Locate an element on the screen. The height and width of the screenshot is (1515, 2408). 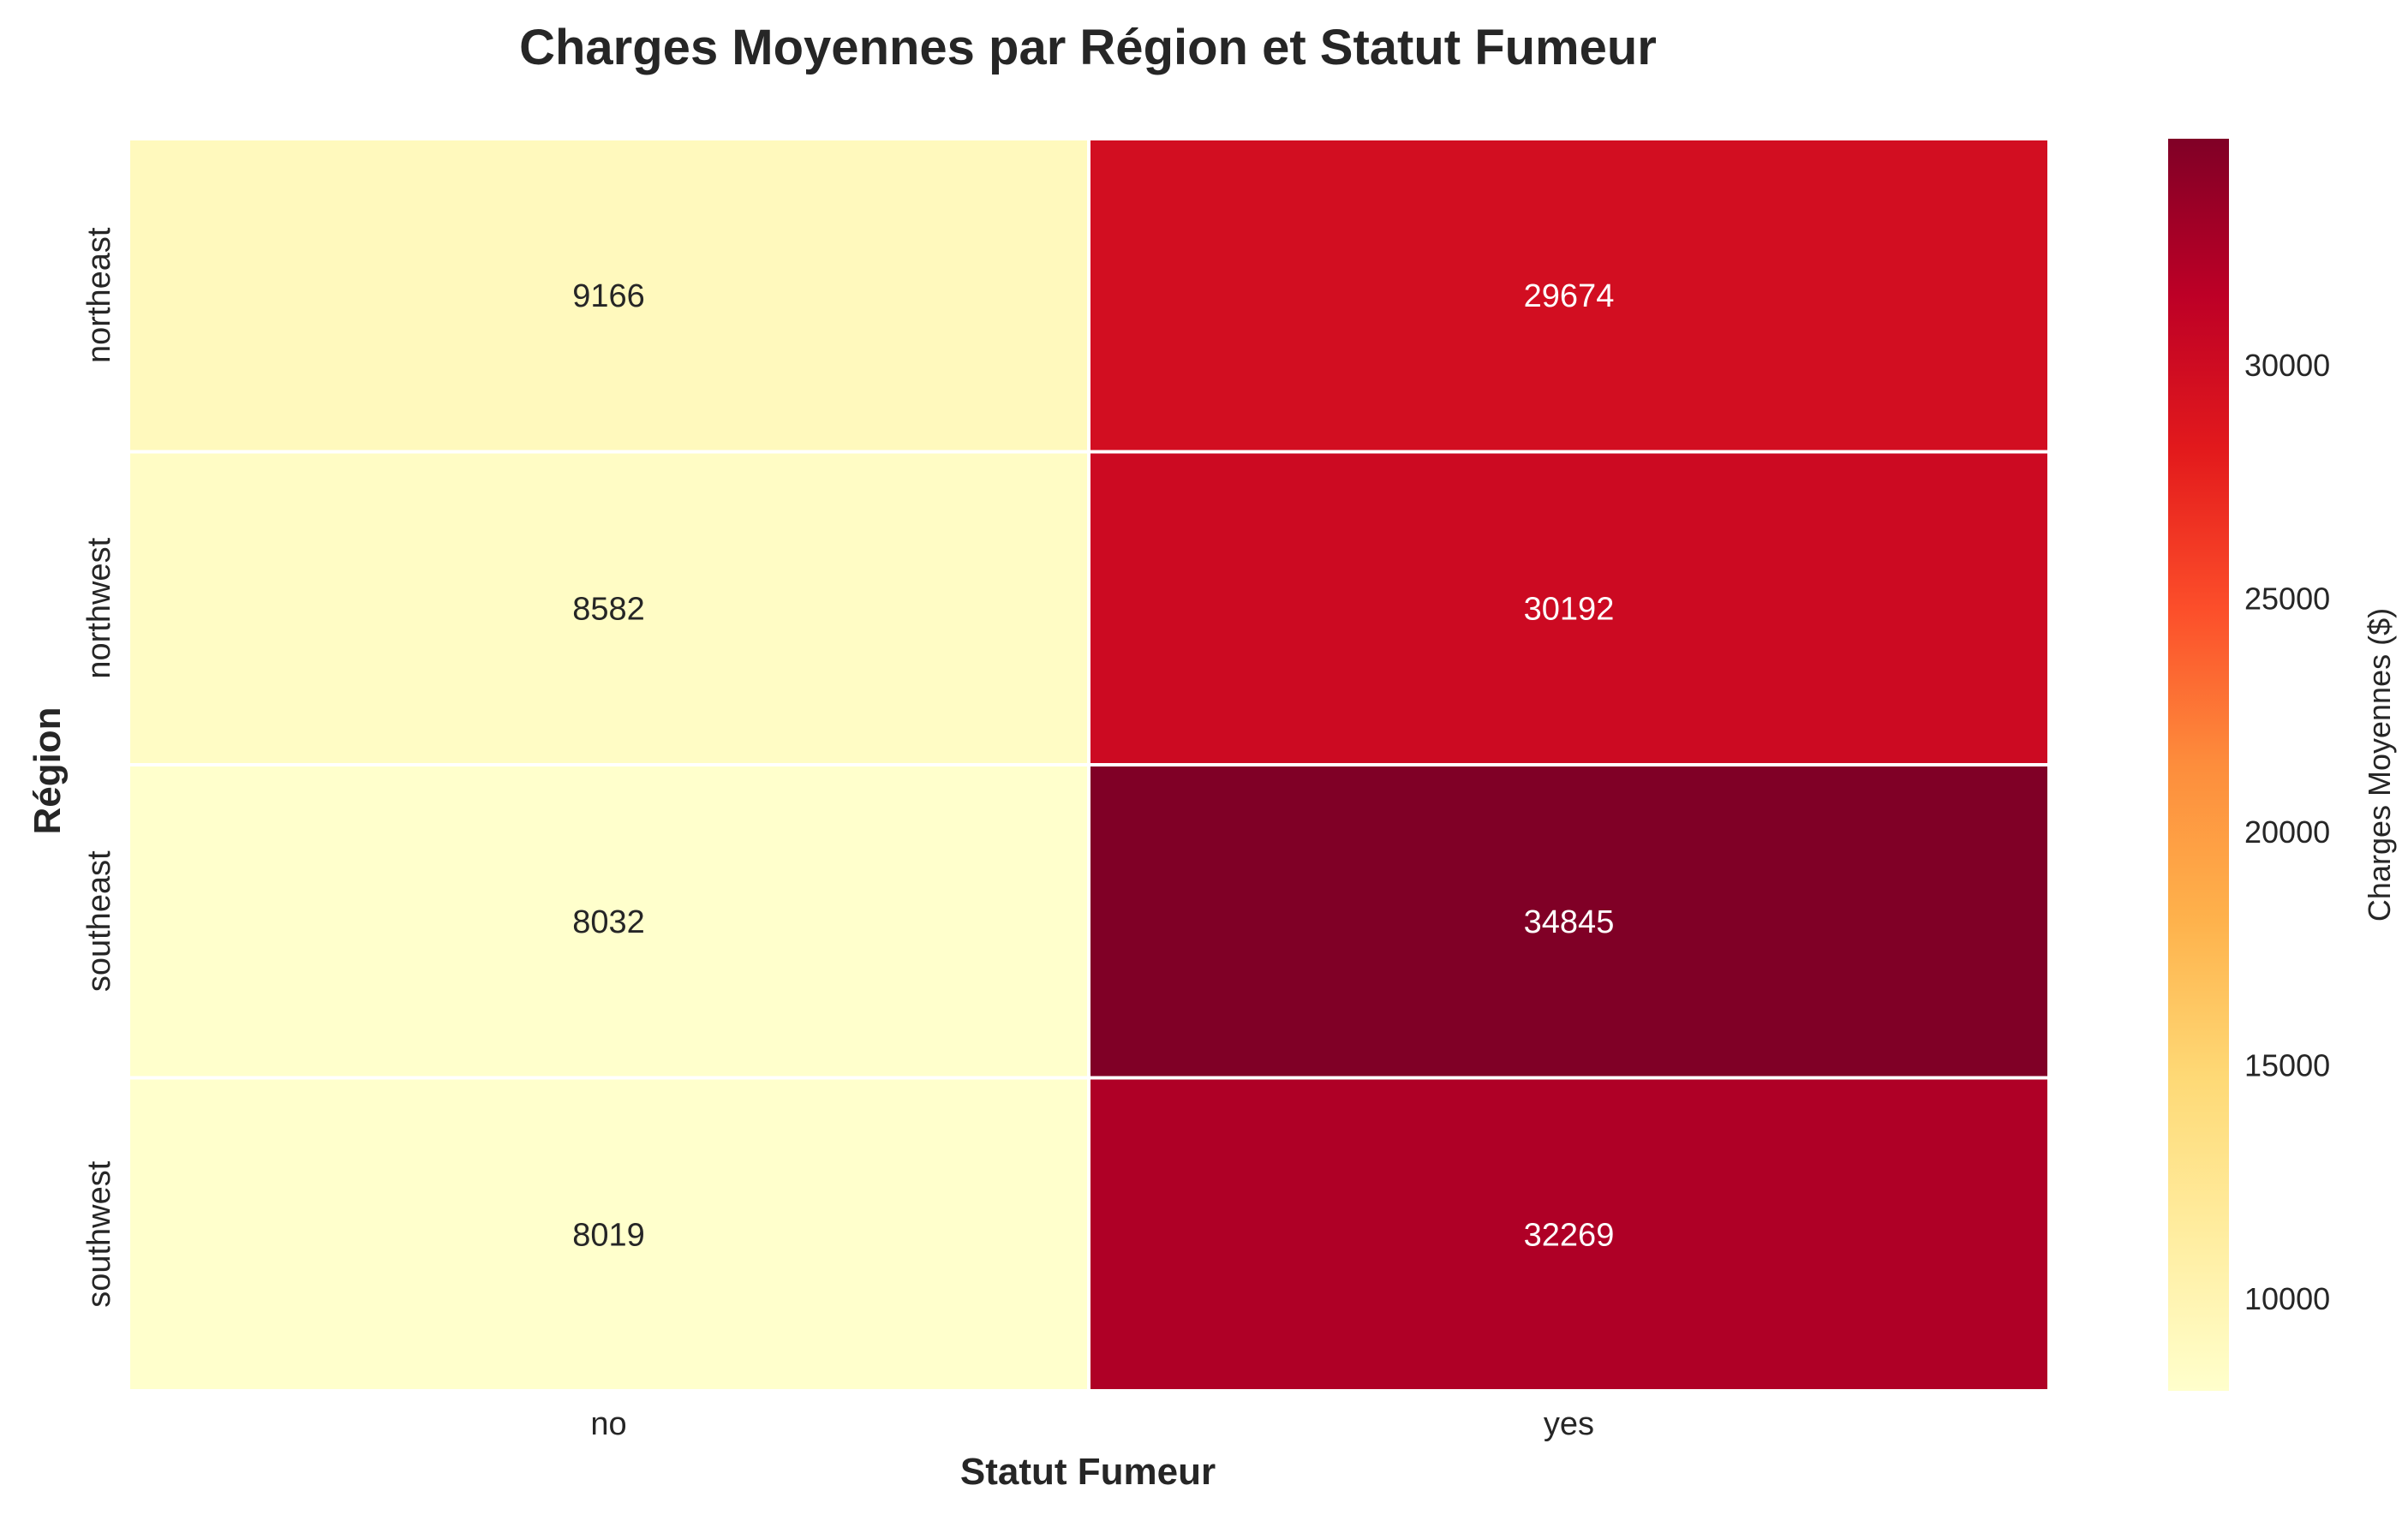
cell-annotation-northwest-no: 8582 is located at coordinates (608, 609).